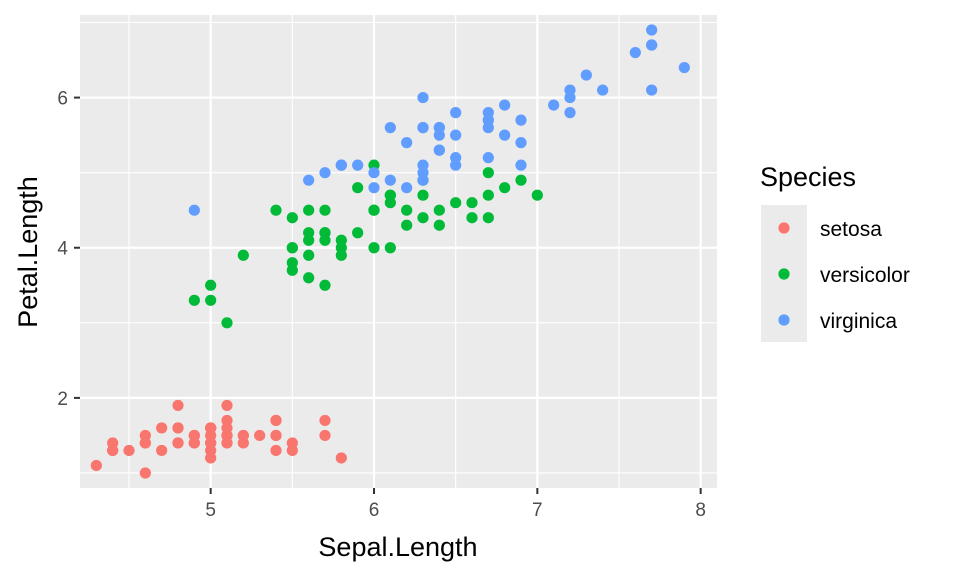  Describe the element at coordinates (455, 504) in the screenshot. I see `x-axis-ticks: 5 6 7 8` at that location.